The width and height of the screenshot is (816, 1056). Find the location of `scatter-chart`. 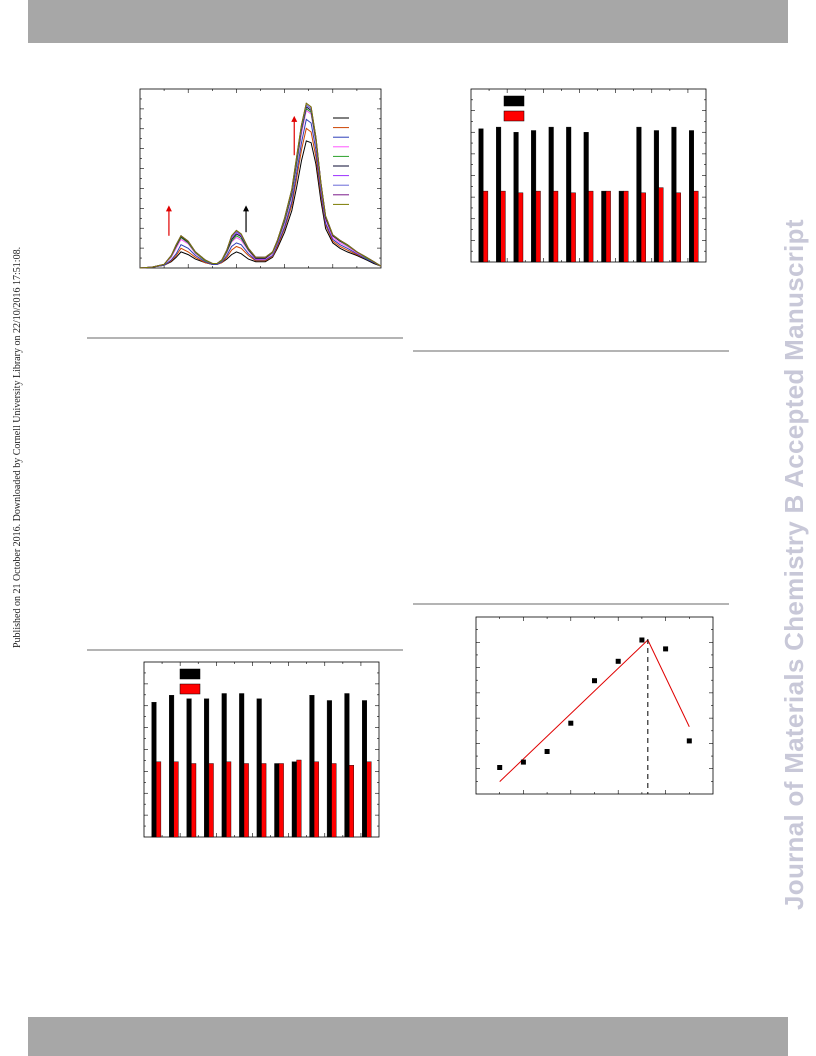

scatter-chart is located at coordinates (594, 705).